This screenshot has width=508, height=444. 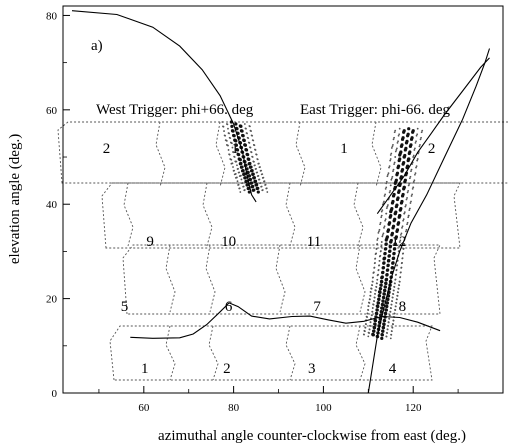 What do you see at coordinates (393, 369) in the screenshot?
I see `cell-label: 4` at bounding box center [393, 369].